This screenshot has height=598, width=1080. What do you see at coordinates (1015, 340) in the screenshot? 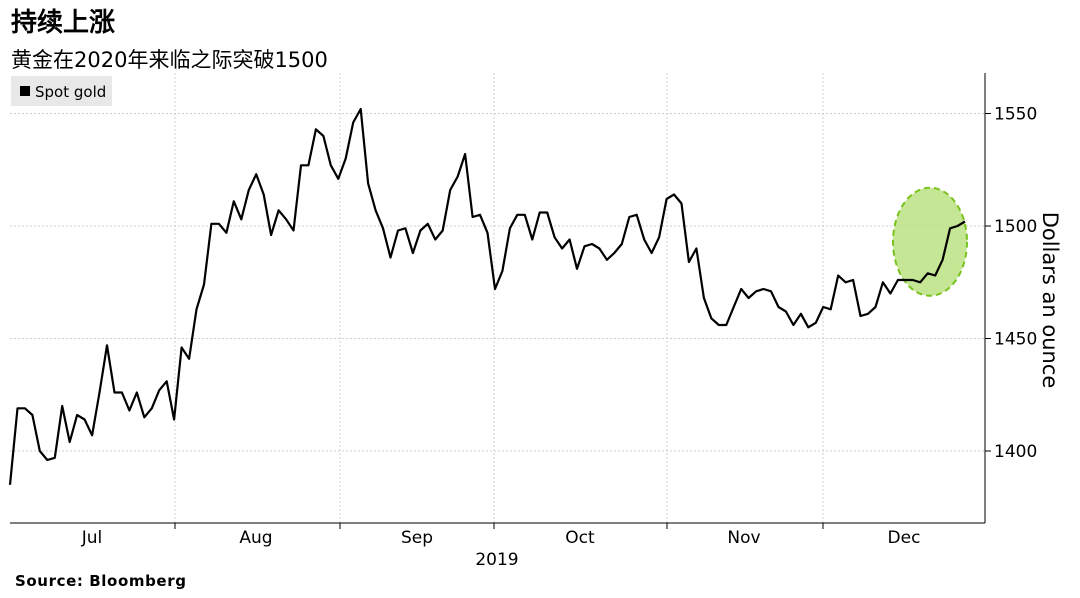
I see `y-tick-label-1450: 1450` at bounding box center [1015, 340].